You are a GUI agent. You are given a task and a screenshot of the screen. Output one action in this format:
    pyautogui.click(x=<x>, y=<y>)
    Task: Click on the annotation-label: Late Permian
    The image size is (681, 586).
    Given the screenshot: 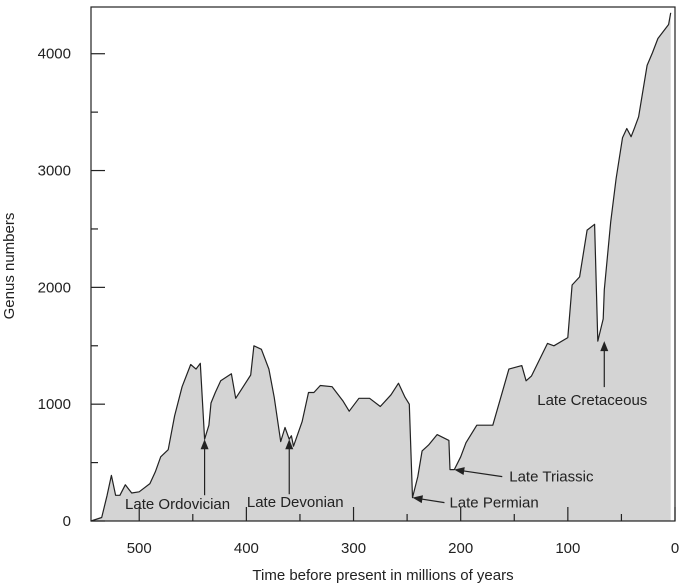 What is the action you would take?
    pyautogui.click(x=493, y=503)
    